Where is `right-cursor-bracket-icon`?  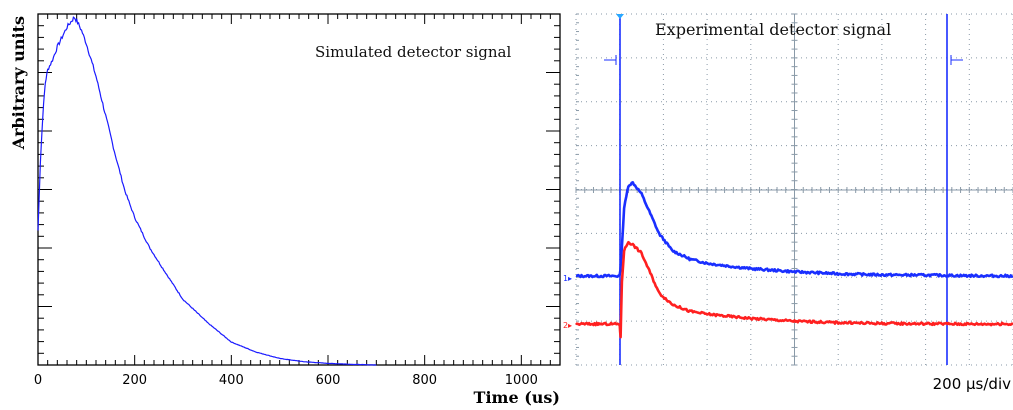
right-cursor-bracket-icon is located at coordinates (956, 60).